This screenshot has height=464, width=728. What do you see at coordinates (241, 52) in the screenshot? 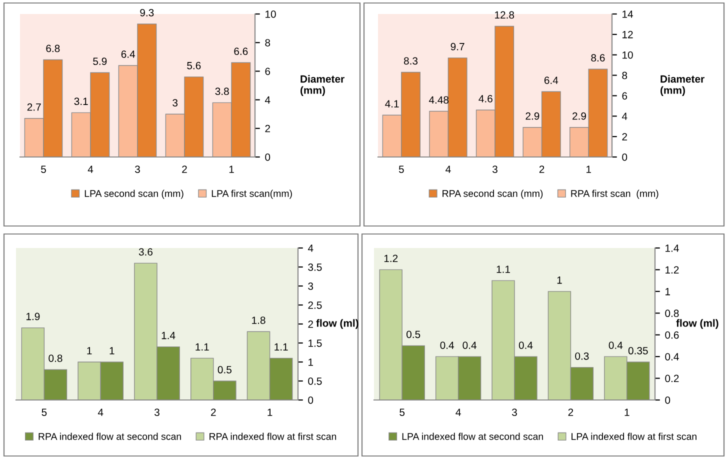
I see `data-label: 6.6` at bounding box center [241, 52].